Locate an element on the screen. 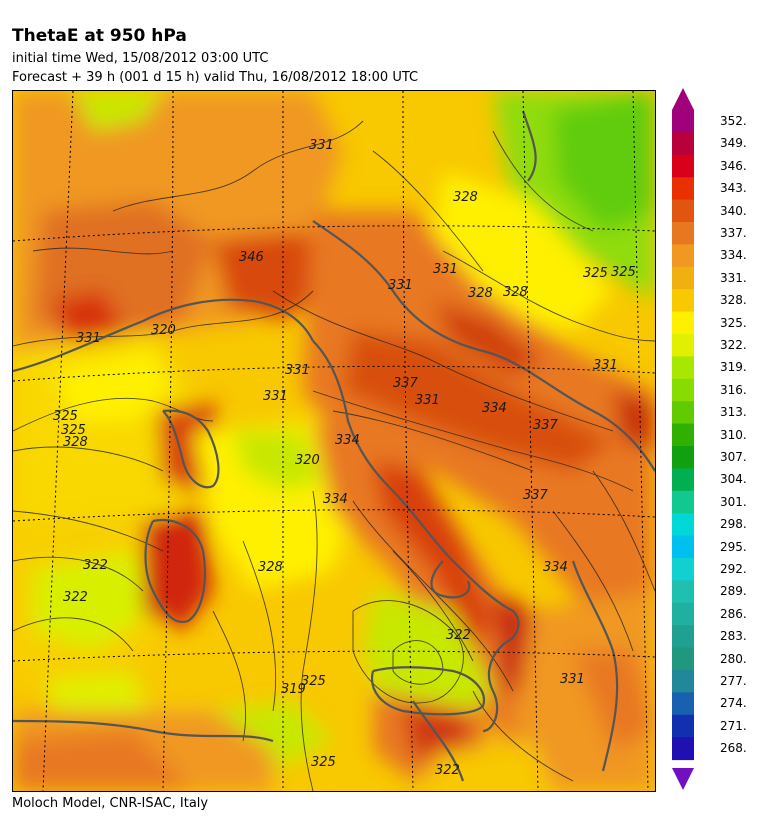  legend-level-label: 328. is located at coordinates (733, 300).